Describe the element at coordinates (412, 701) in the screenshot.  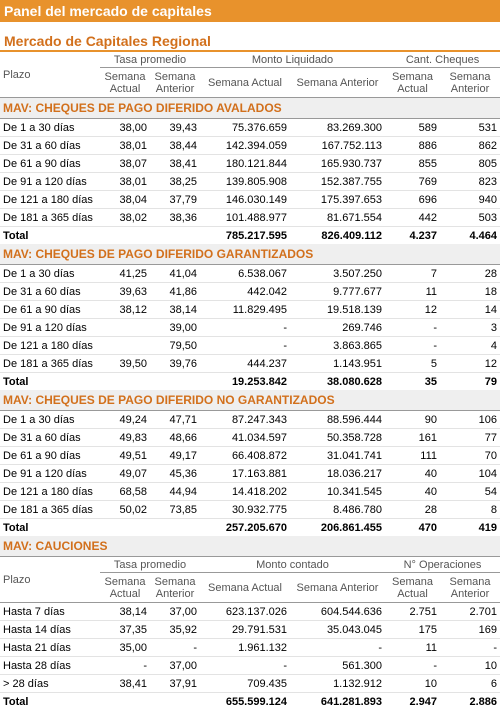
I see `total-cell: 2.947` at that location.